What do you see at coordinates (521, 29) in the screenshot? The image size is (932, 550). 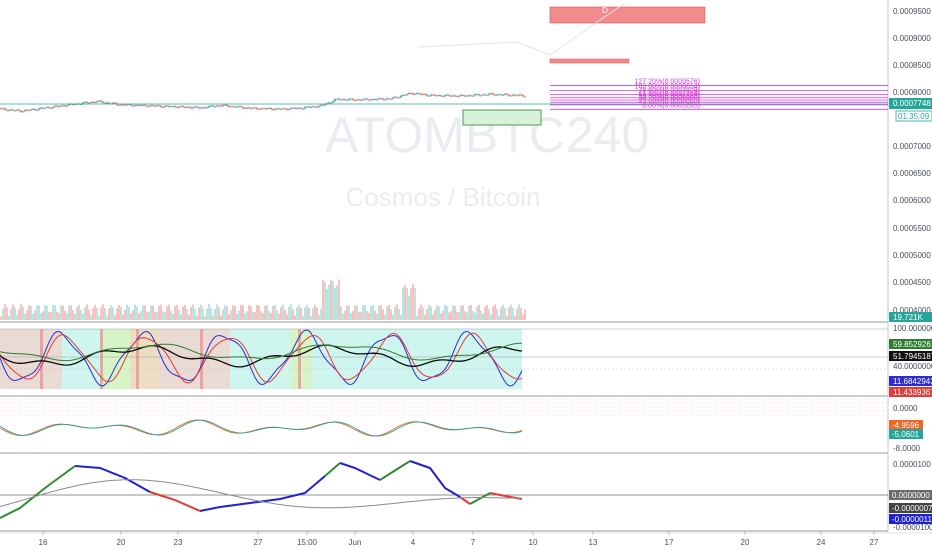 I see `harmonic-pattern-lines` at bounding box center [521, 29].